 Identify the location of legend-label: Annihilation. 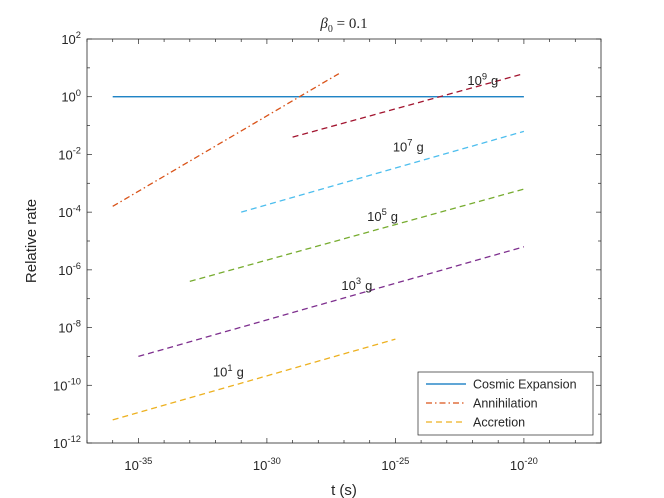
(505, 404).